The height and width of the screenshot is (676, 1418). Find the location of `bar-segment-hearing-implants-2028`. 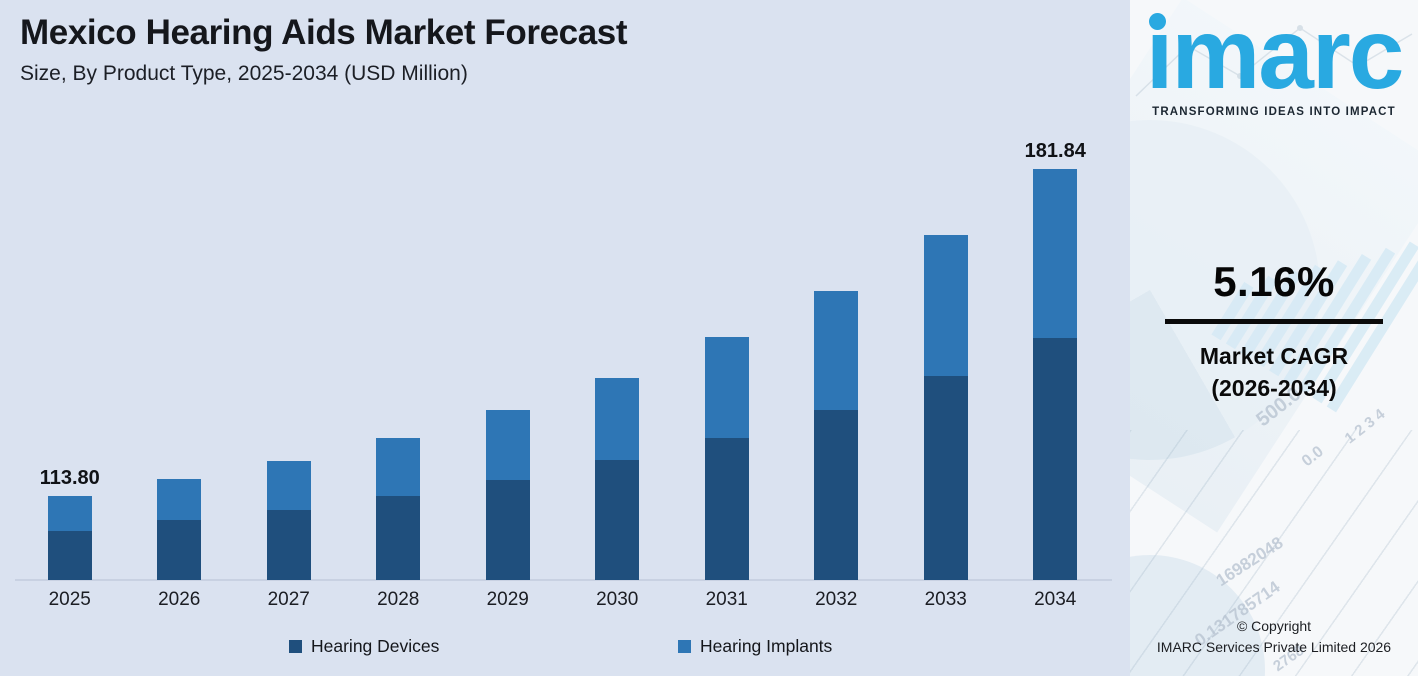

bar-segment-hearing-implants-2028 is located at coordinates (398, 467).